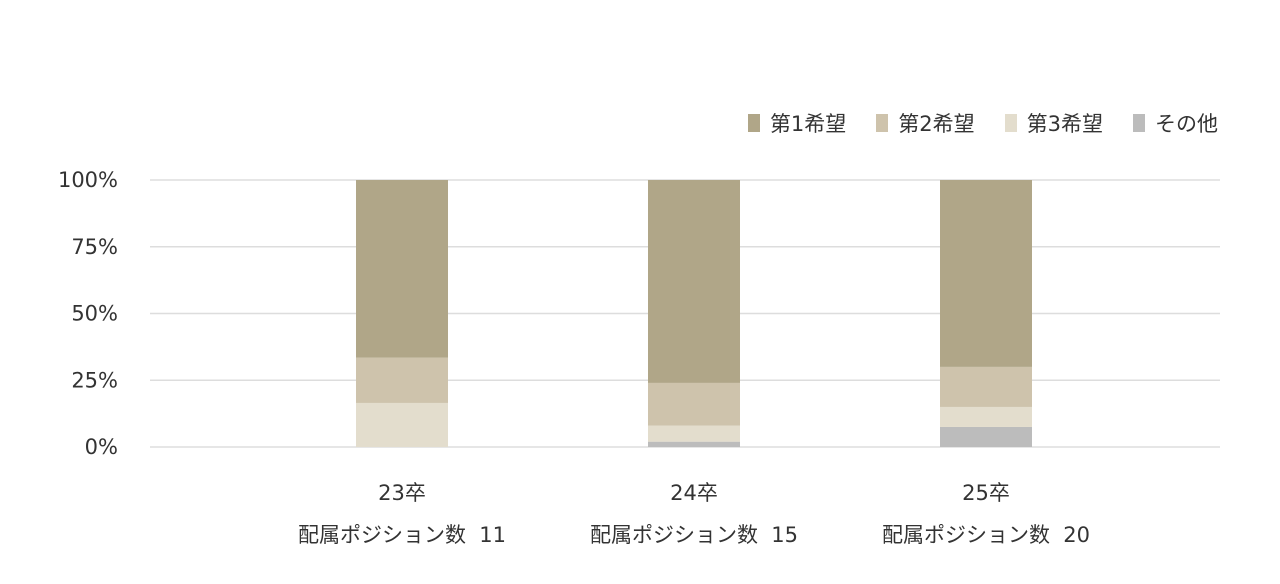  Describe the element at coordinates (88, 180) in the screenshot. I see `y-tick-label: 100%` at that location.